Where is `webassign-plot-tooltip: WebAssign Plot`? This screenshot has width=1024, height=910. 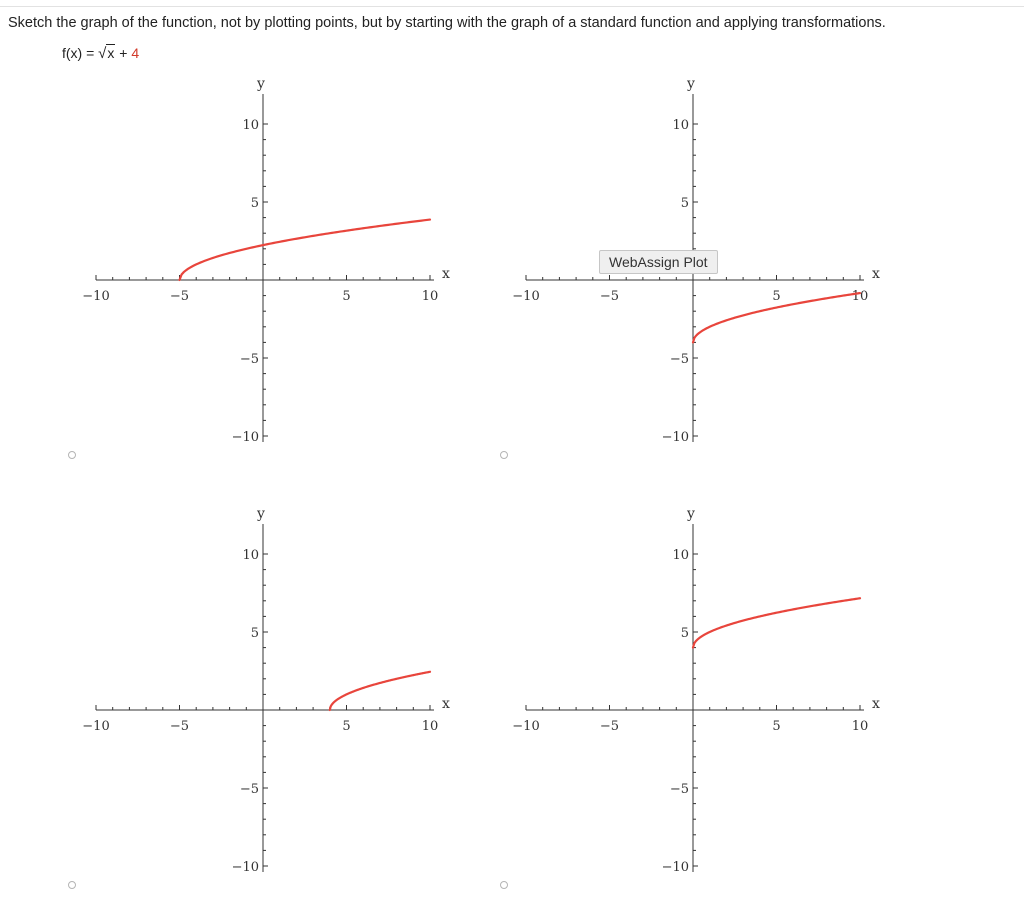
webassign-plot-tooltip: WebAssign Plot is located at coordinates (658, 262).